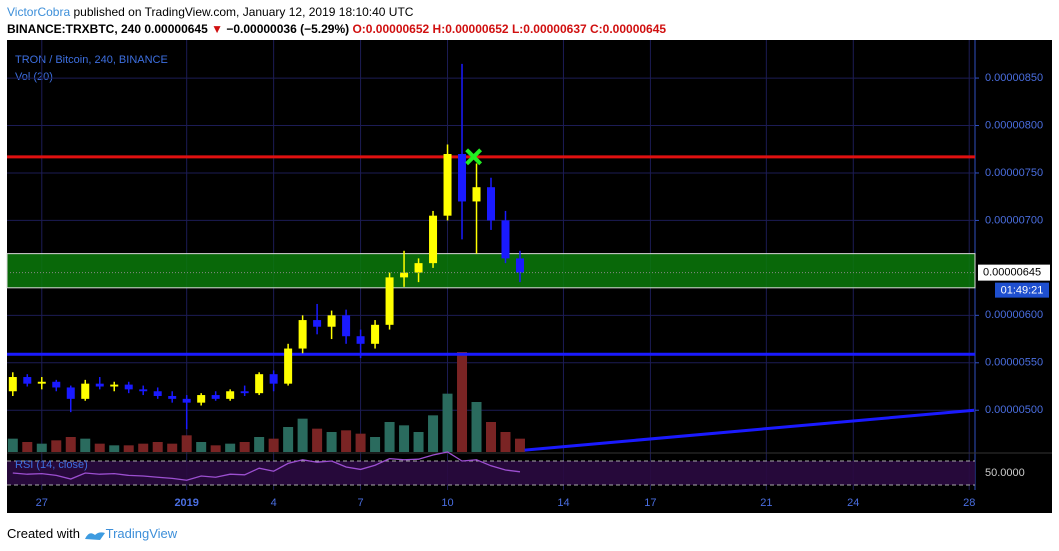 Image resolution: width=1059 pixels, height=551 pixels. What do you see at coordinates (266, 466) in the screenshot?
I see `rsi-line` at bounding box center [266, 466].